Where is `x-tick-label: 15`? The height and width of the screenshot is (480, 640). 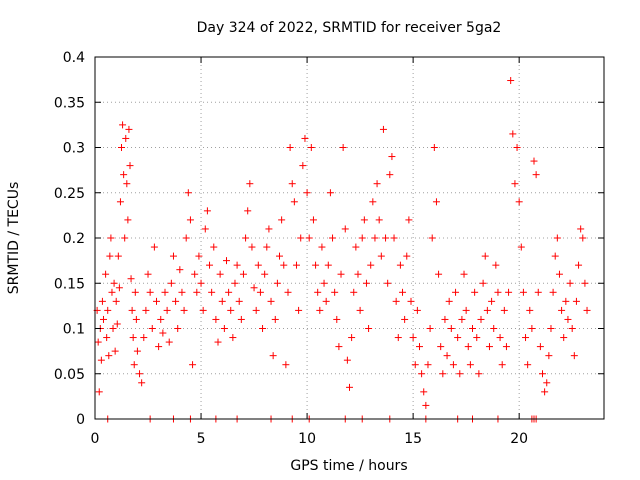 x-tick-label: 15 is located at coordinates (413, 439).